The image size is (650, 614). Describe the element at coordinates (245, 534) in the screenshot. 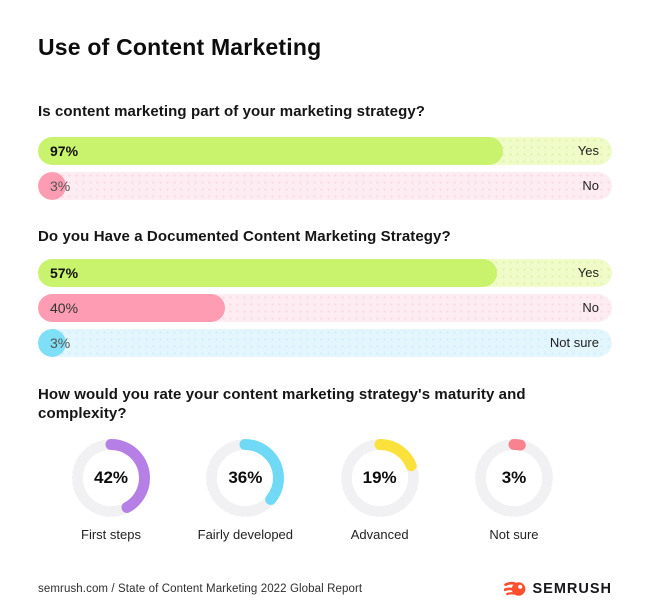

I see `donut-category-label: Fairly developed` at that location.